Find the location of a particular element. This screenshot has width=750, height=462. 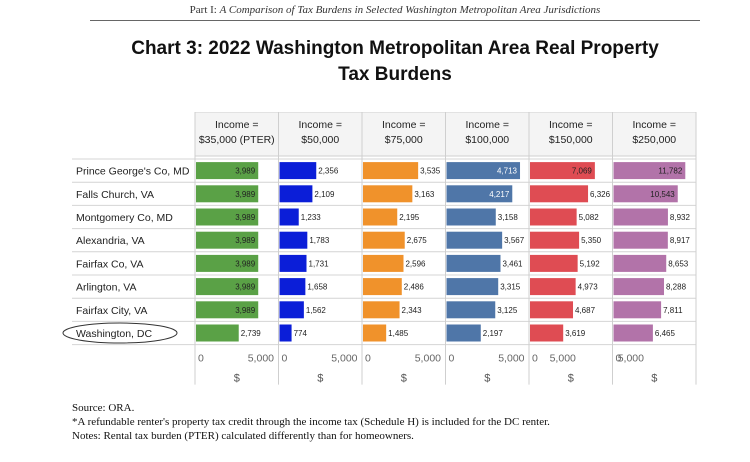

category-label-arlington-va: Arlington, VA is located at coordinates (106, 288).